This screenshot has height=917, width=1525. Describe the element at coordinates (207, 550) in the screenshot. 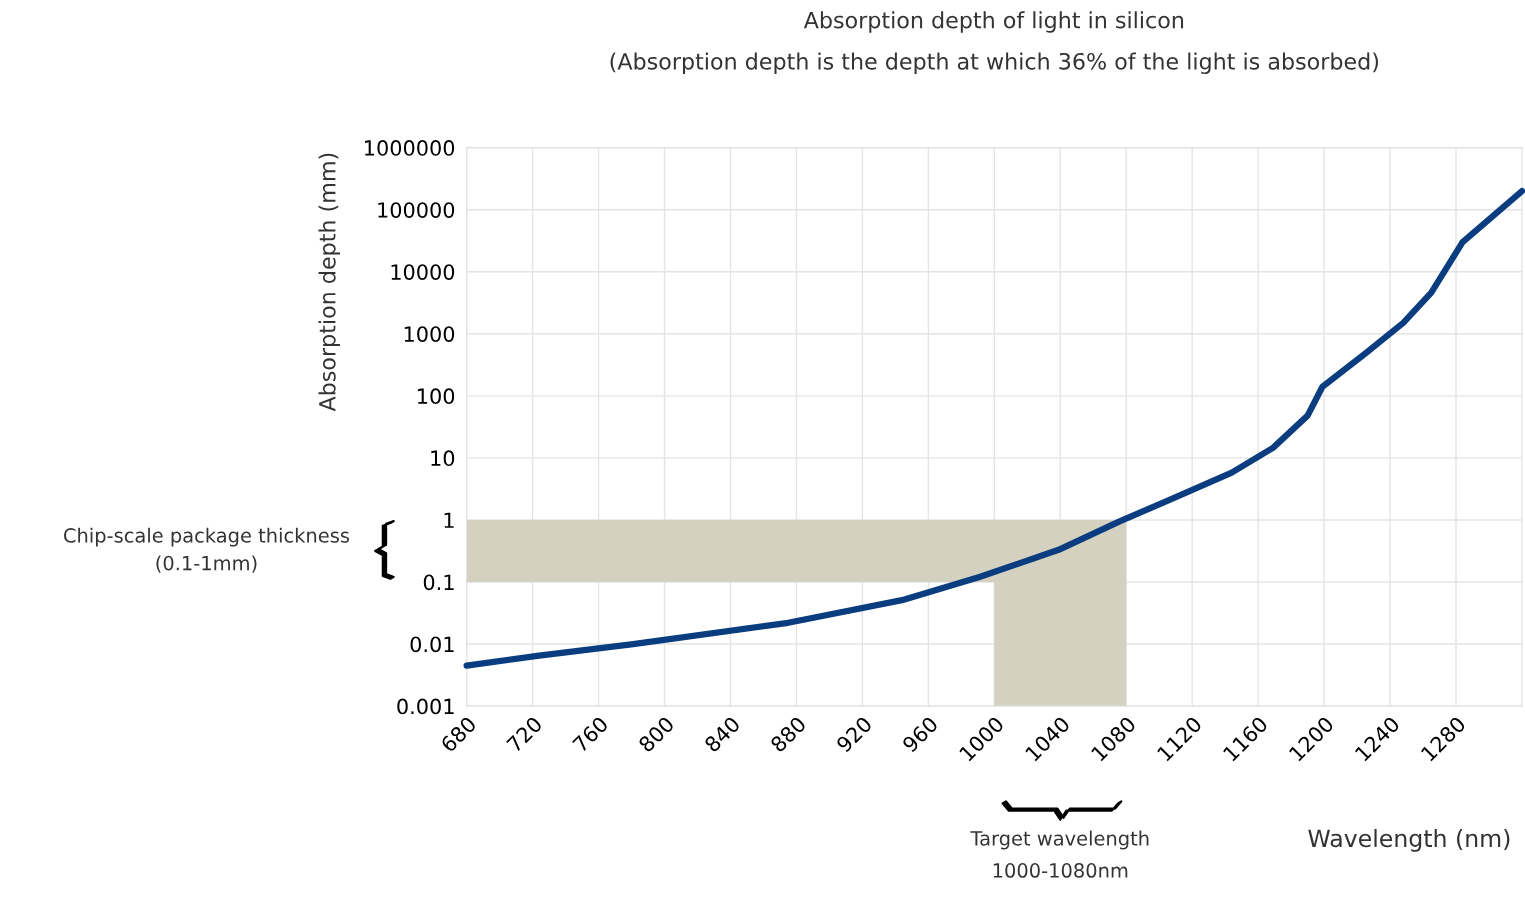

I see `text: Chip-scale package thickness (0.1-1mm)` at that location.